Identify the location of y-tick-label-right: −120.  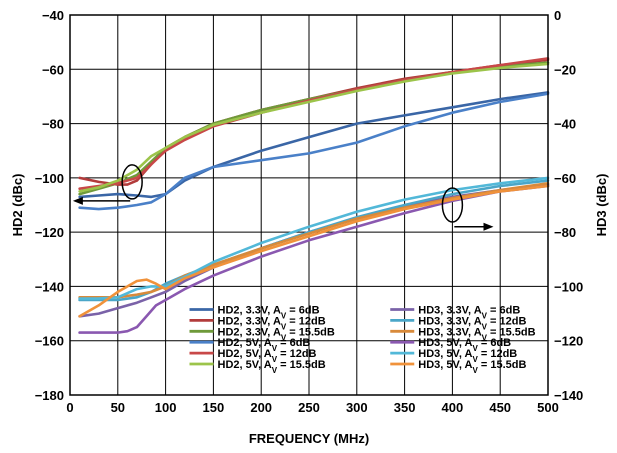
(568, 341).